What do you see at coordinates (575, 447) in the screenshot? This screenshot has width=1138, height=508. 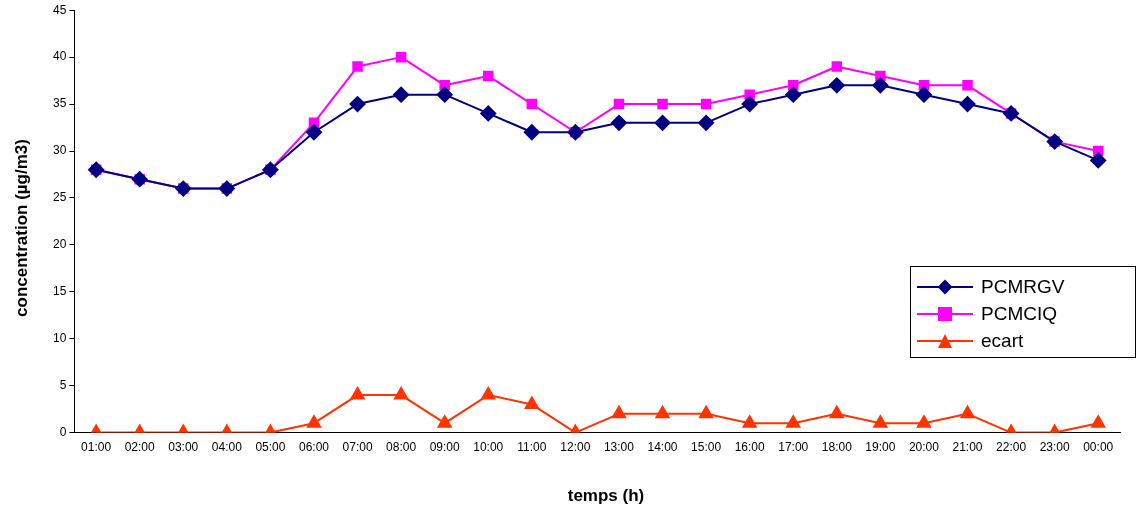 I see `x-tick-label: 12:00` at bounding box center [575, 447].